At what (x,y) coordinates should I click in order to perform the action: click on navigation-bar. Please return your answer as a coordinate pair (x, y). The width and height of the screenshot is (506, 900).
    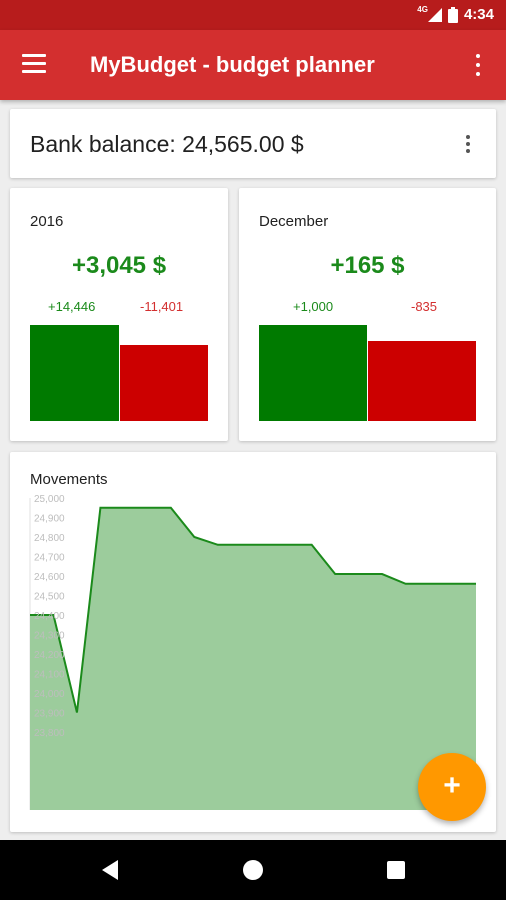
    Looking at the image, I should click on (253, 870).